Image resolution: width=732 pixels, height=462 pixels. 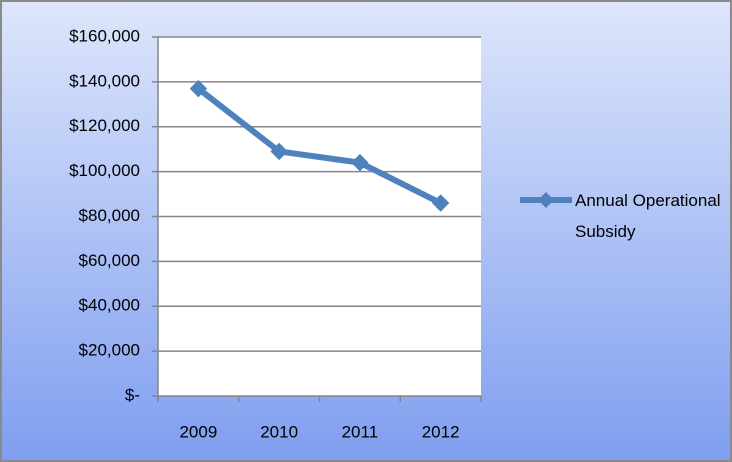 What do you see at coordinates (546, 200) in the screenshot?
I see `legend-marker` at bounding box center [546, 200].